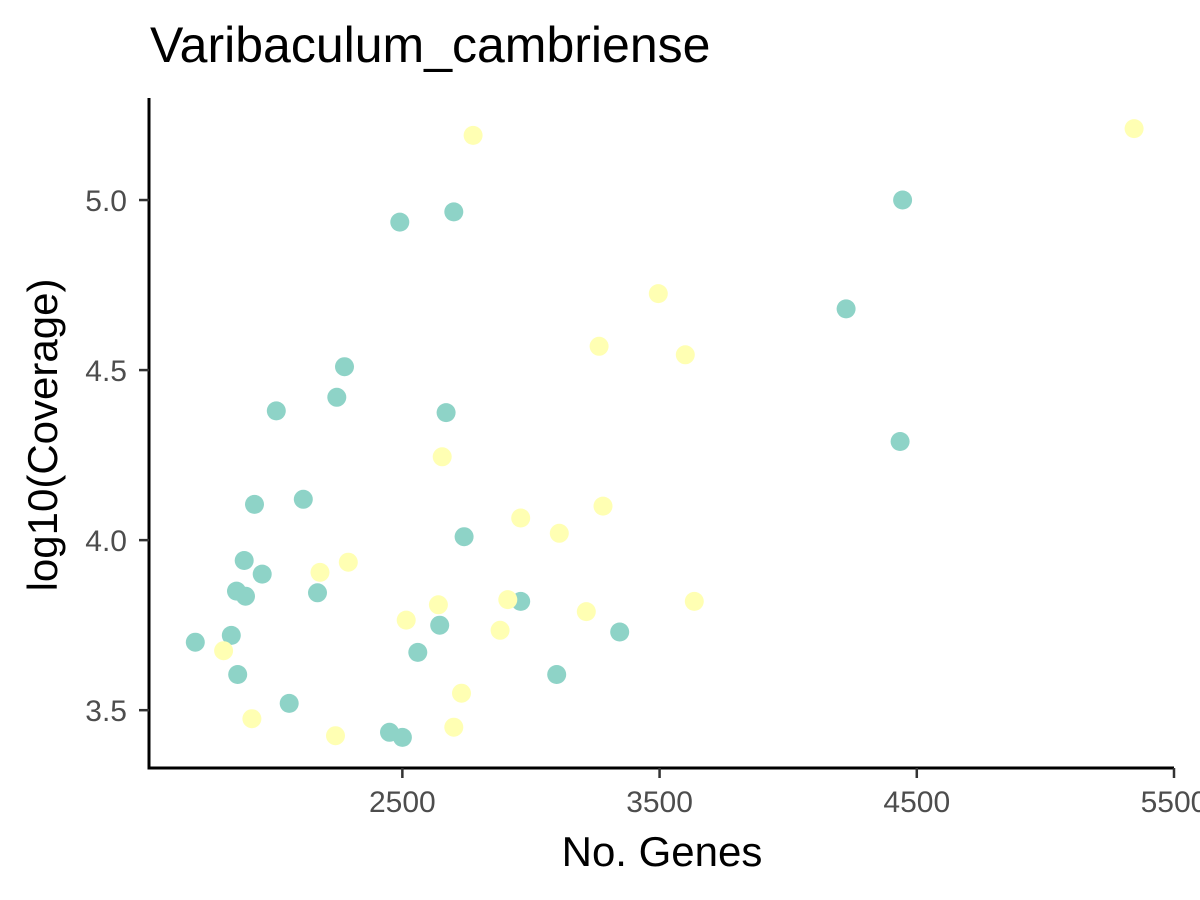 The width and height of the screenshot is (1200, 900). Describe the element at coordinates (106, 371) in the screenshot. I see `y-tick-label: 4.5` at that location.